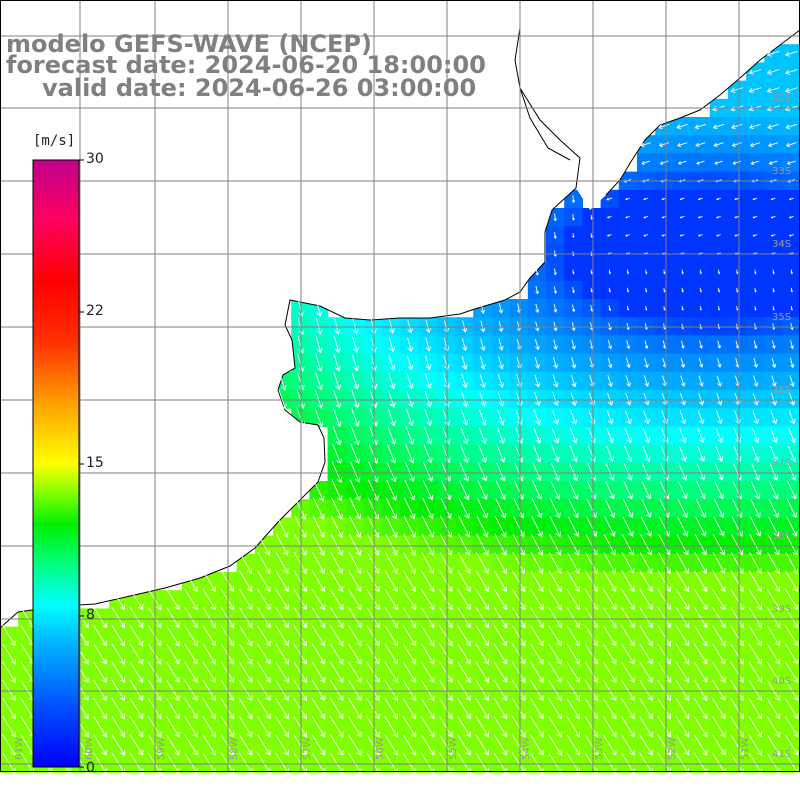 The height and width of the screenshot is (800, 800). What do you see at coordinates (19, 748) in the screenshot?
I see `lon-label: 61W` at bounding box center [19, 748].